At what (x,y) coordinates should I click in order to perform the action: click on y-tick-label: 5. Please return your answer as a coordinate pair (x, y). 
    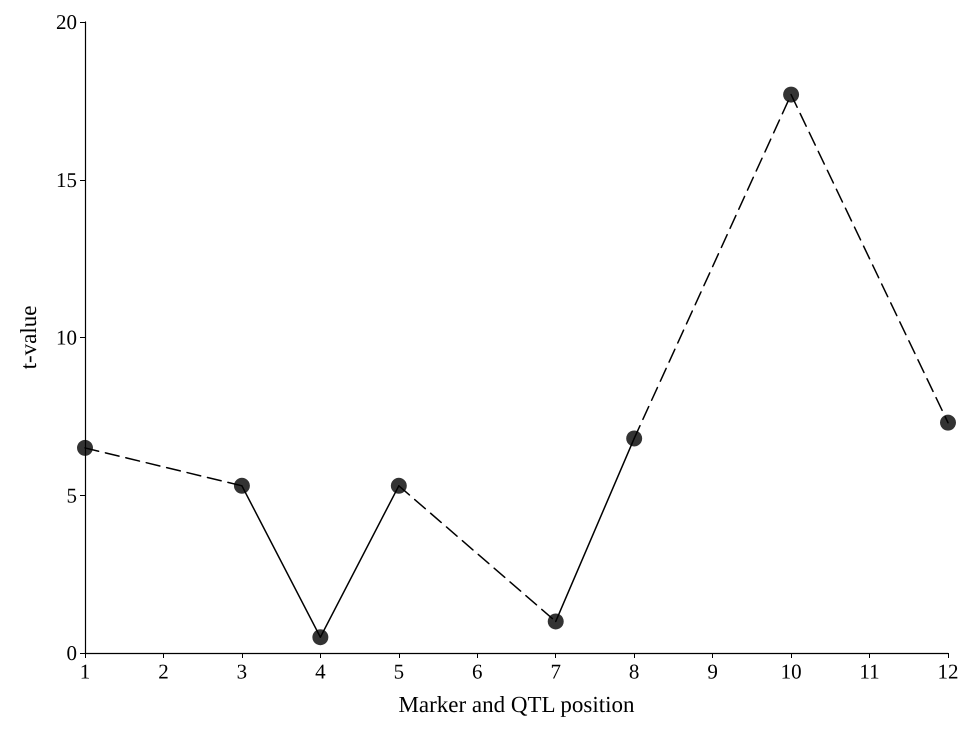
    Looking at the image, I should click on (71, 495).